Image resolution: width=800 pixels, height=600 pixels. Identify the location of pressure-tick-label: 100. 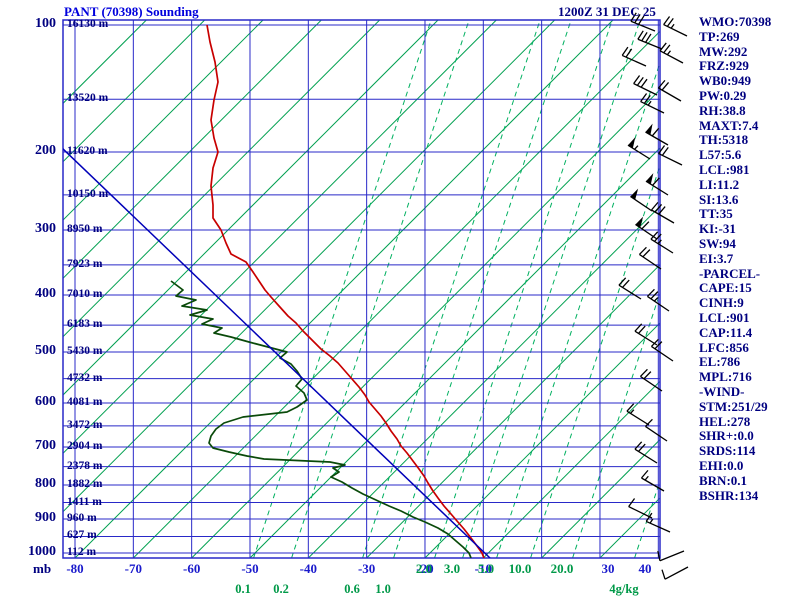
(45, 23).